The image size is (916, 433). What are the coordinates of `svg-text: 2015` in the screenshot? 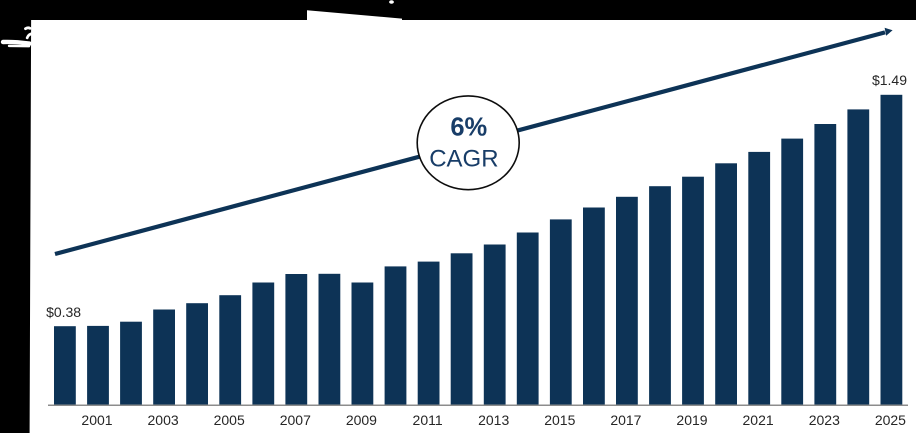 It's located at (559, 420).